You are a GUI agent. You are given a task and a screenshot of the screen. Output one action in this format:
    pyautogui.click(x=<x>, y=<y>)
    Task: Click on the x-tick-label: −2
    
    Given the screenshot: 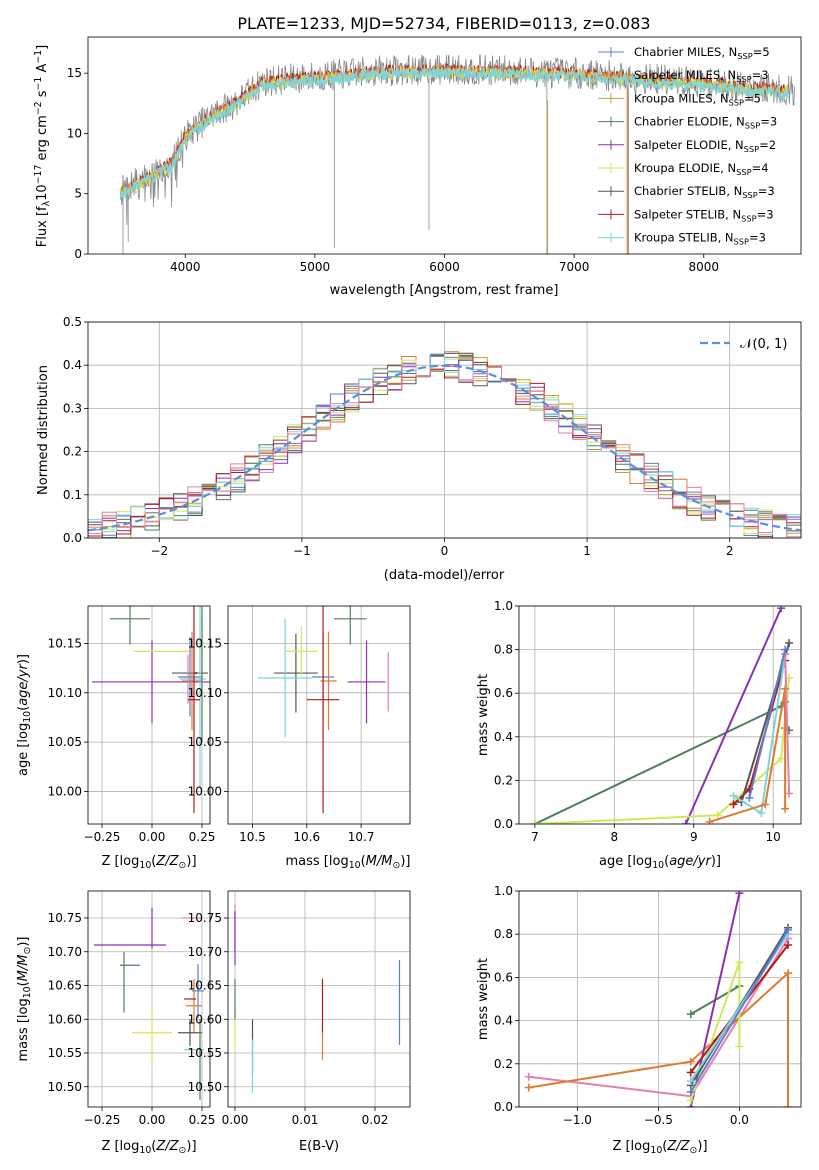 What is the action you would take?
    pyautogui.click(x=159, y=551)
    